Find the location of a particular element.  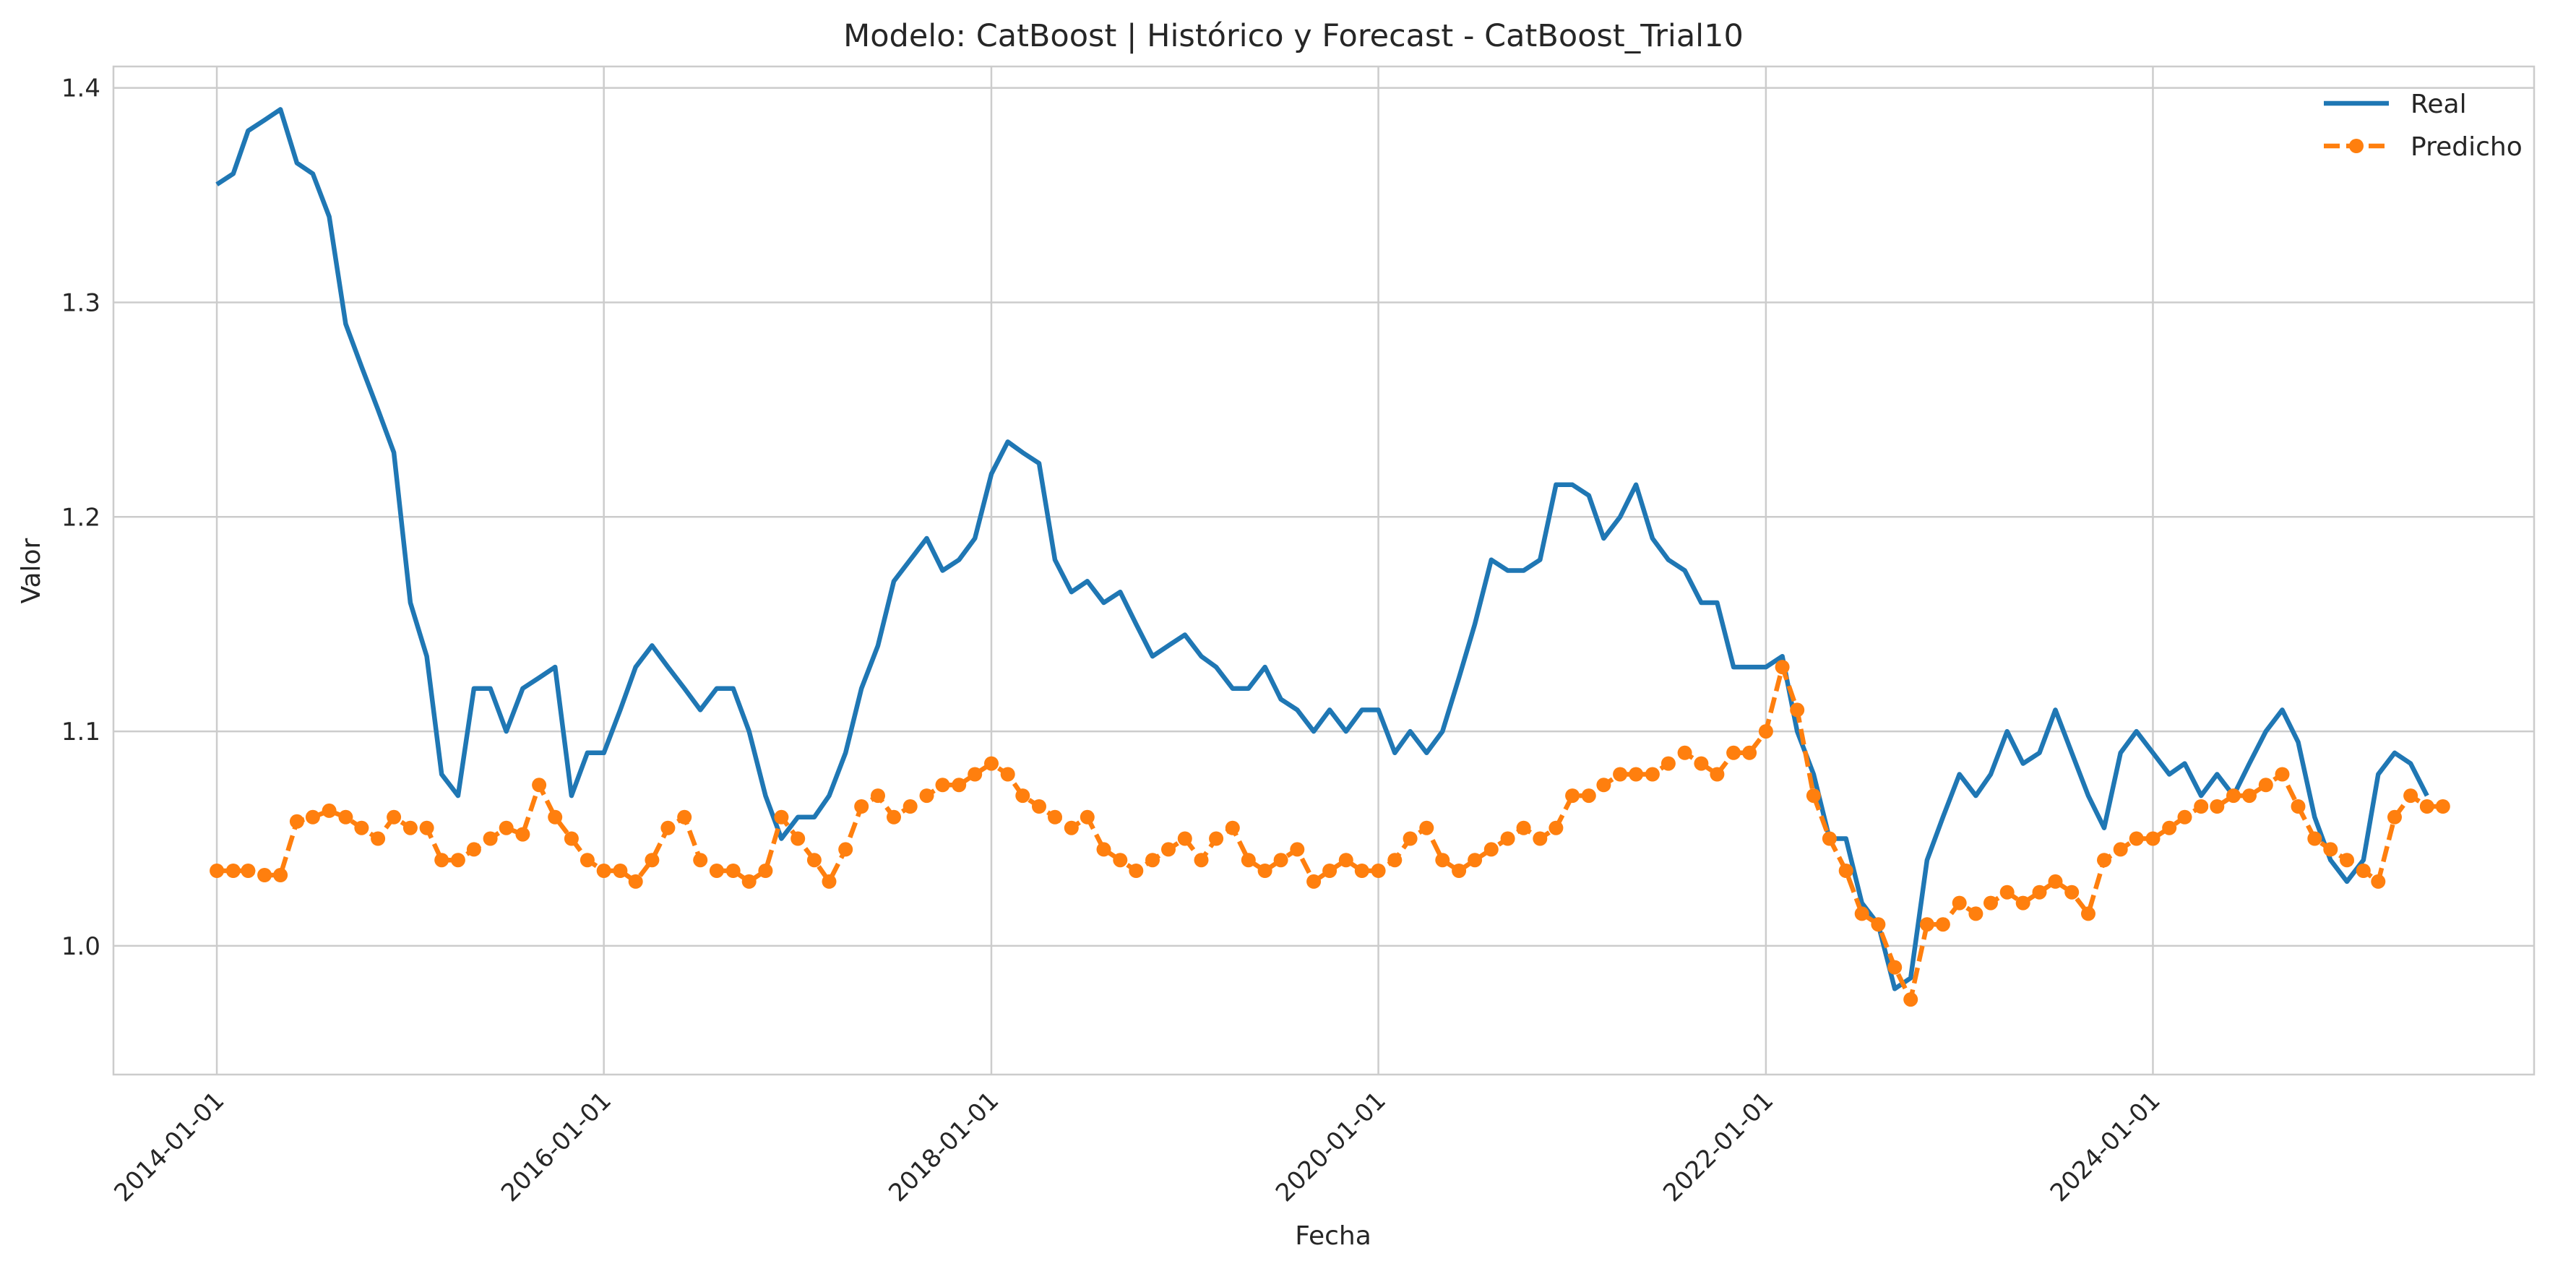

x-axis-label: Fecha is located at coordinates (1333, 1236).